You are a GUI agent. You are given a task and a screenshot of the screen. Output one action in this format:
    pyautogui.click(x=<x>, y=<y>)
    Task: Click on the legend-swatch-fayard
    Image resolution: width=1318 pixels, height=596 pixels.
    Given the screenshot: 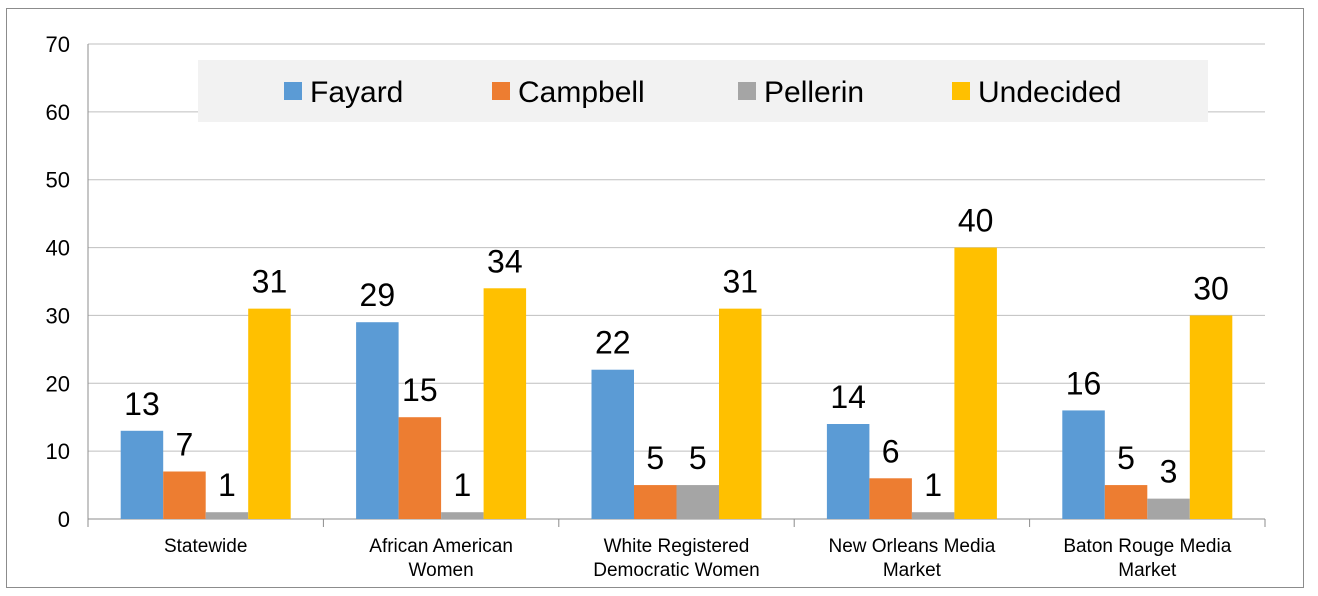 What is the action you would take?
    pyautogui.click(x=293, y=91)
    